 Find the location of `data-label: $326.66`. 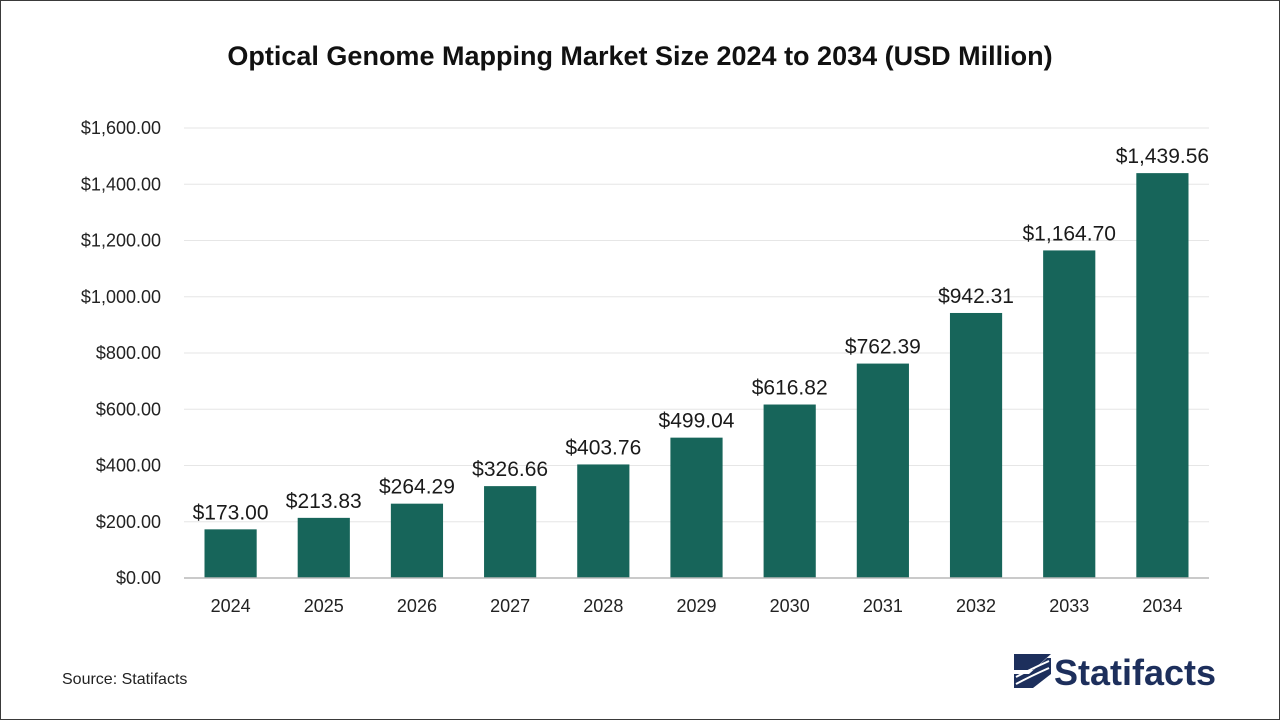

data-label: $326.66 is located at coordinates (510, 469).